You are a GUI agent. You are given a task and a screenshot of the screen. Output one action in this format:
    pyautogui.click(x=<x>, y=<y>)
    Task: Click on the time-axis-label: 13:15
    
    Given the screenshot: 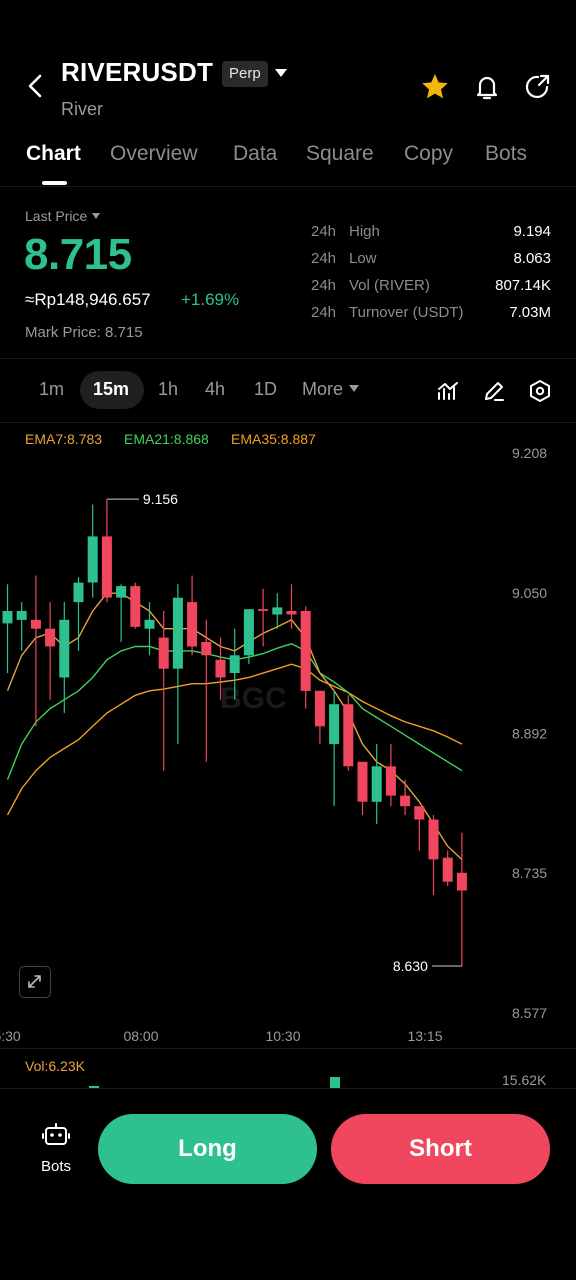 What is the action you would take?
    pyautogui.click(x=424, y=1036)
    